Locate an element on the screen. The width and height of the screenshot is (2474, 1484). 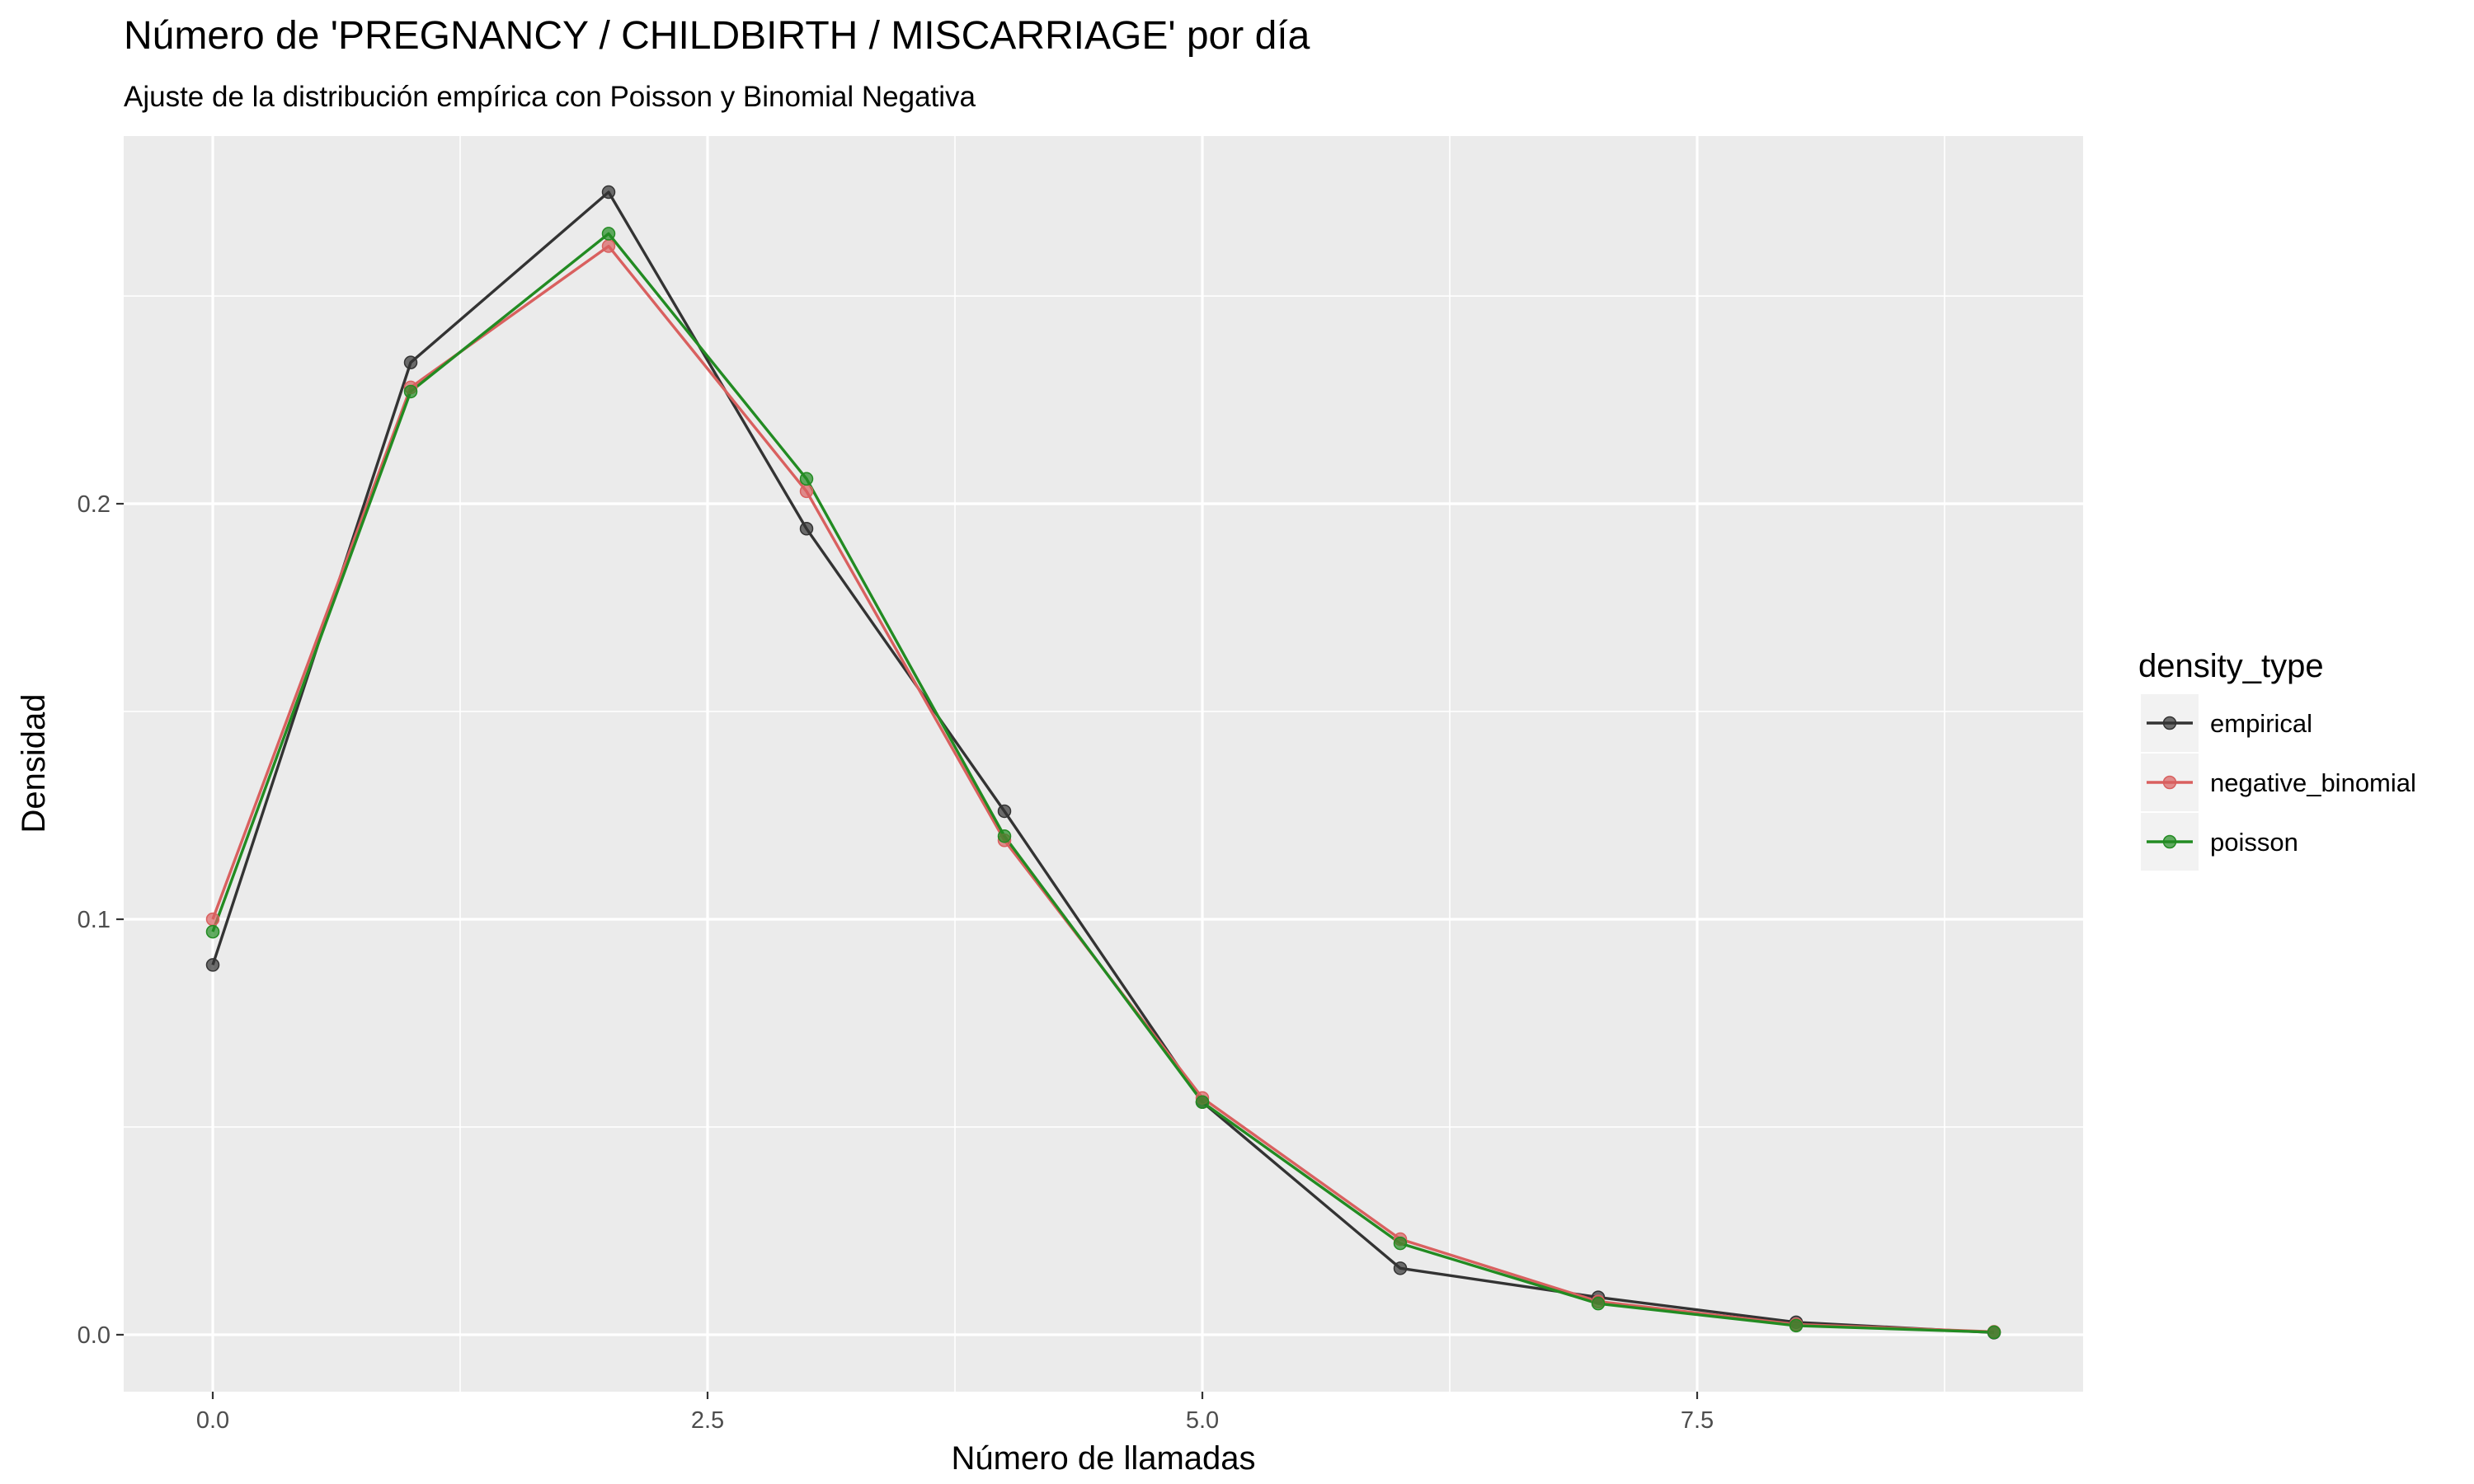
y-tick-label: 0.1 is located at coordinates (94, 920).